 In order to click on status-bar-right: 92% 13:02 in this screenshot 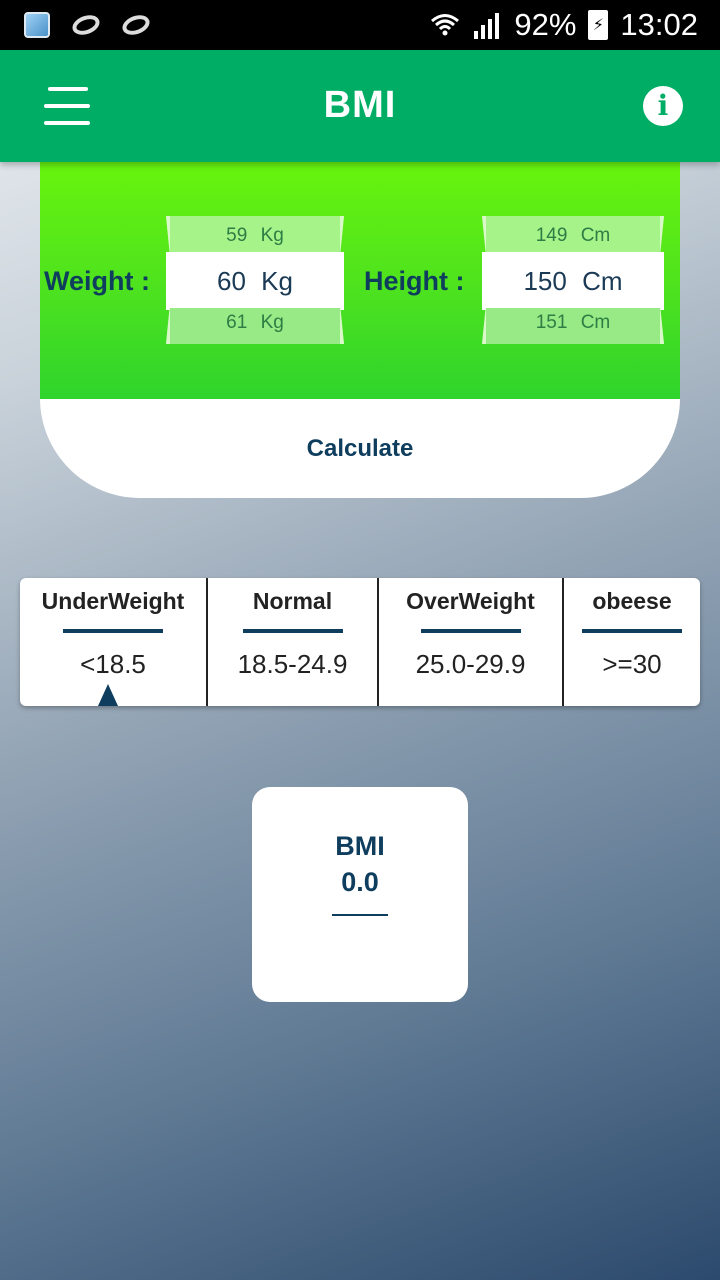, I will do `click(564, 25)`.